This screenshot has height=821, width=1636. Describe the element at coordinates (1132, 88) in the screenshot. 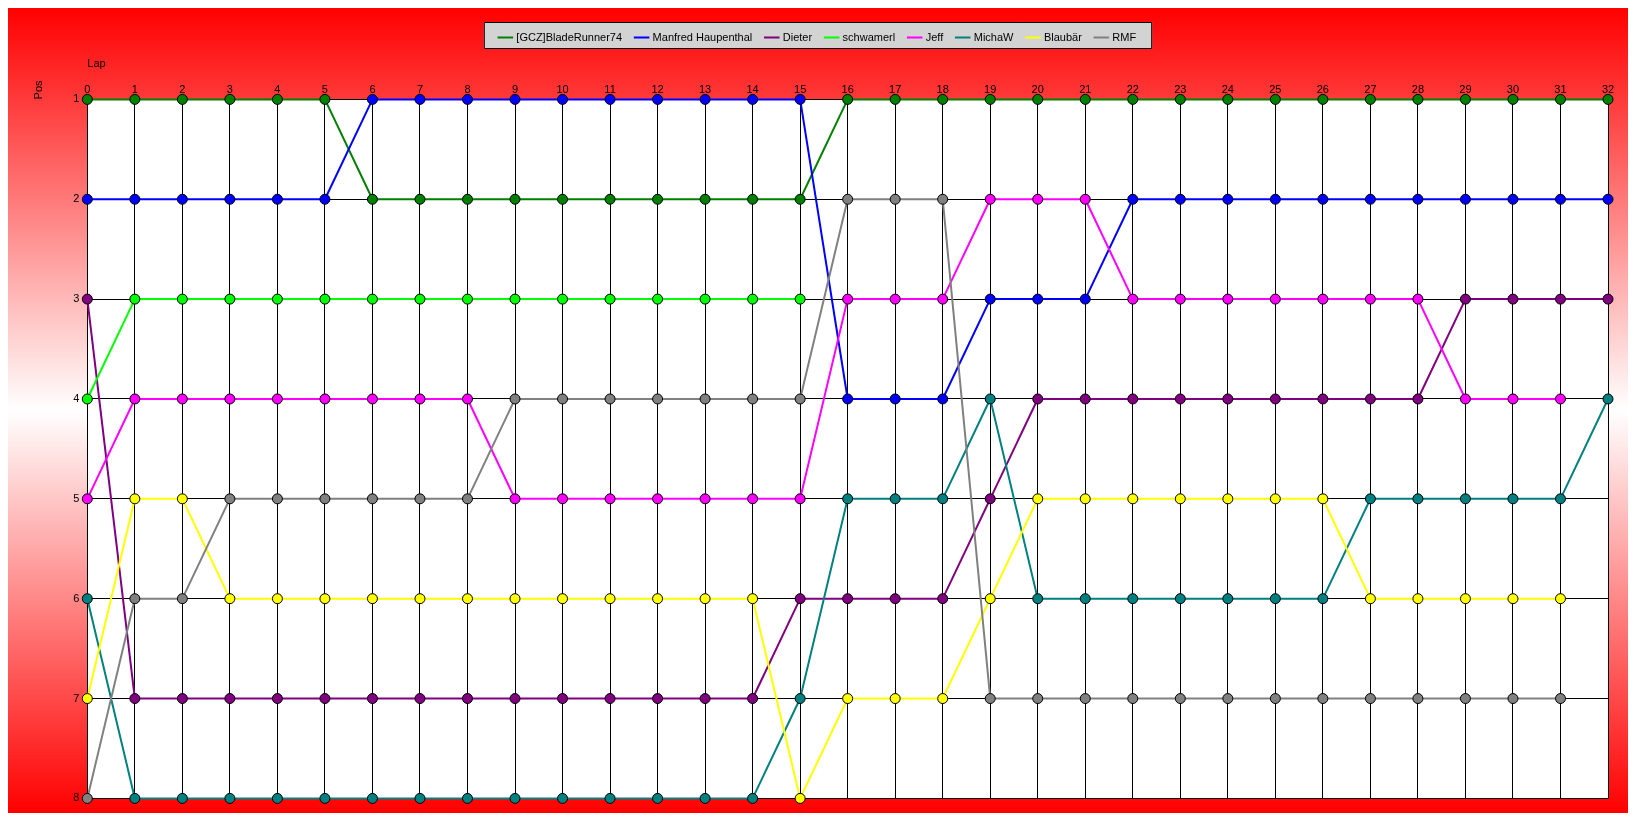

I see `x-tick-label: 22` at that location.